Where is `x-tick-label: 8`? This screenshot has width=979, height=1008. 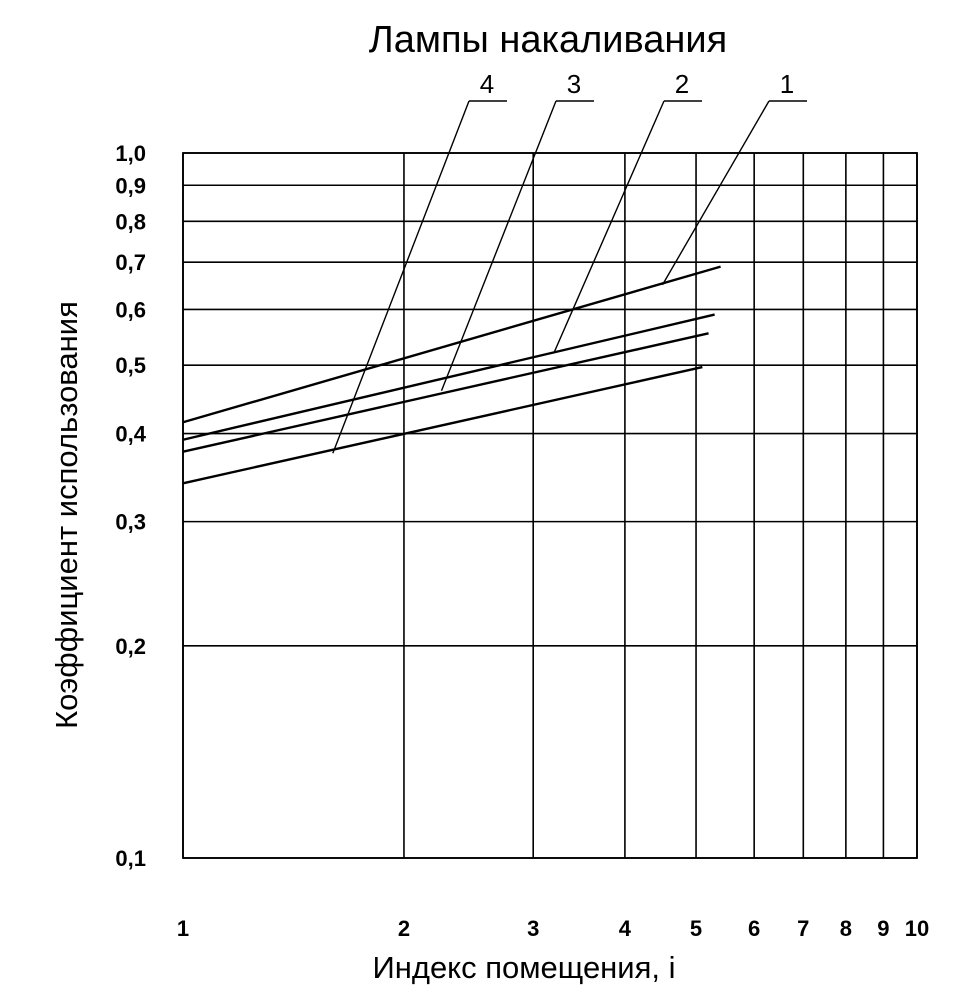
x-tick-label: 8 is located at coordinates (846, 928).